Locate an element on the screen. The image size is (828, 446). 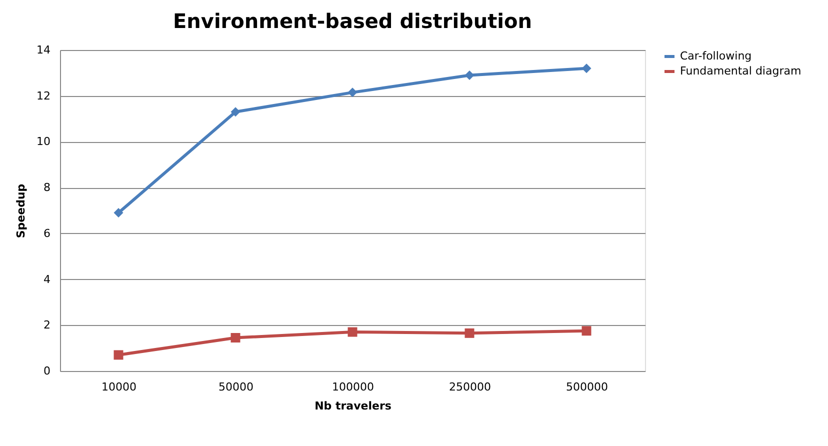
y-axis-title: Speedup is located at coordinates (21, 211).